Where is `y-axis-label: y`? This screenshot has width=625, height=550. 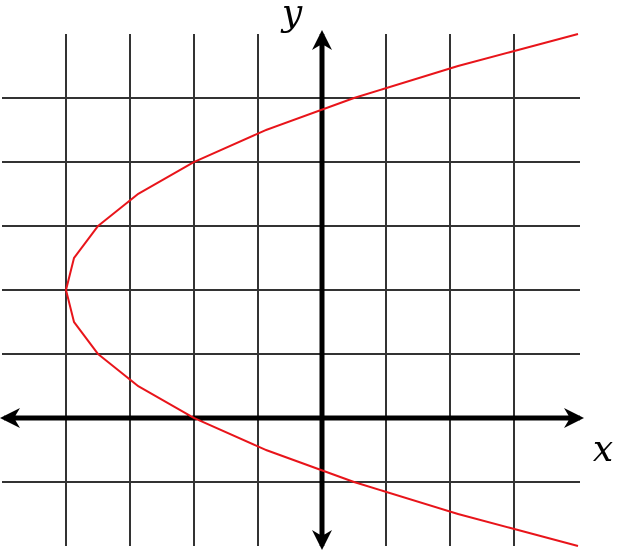 y-axis-label: y is located at coordinates (291, 17).